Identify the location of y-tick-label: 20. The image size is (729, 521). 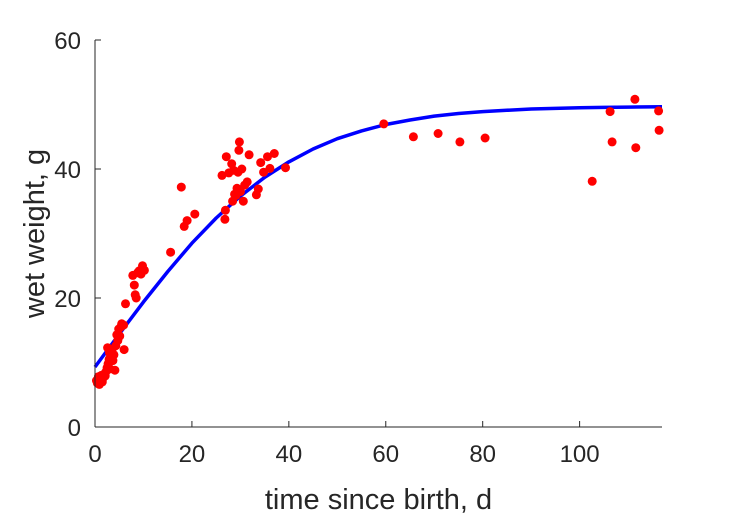
(67, 299).